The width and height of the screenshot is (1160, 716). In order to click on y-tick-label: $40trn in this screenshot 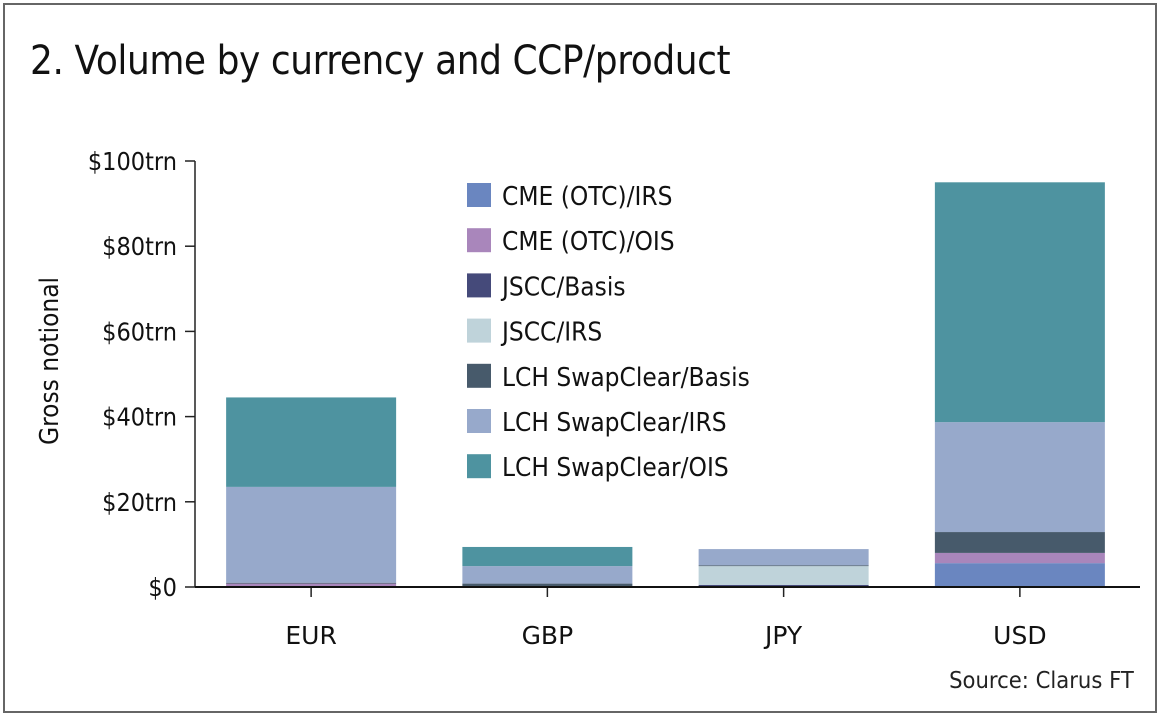, I will do `click(139, 416)`.